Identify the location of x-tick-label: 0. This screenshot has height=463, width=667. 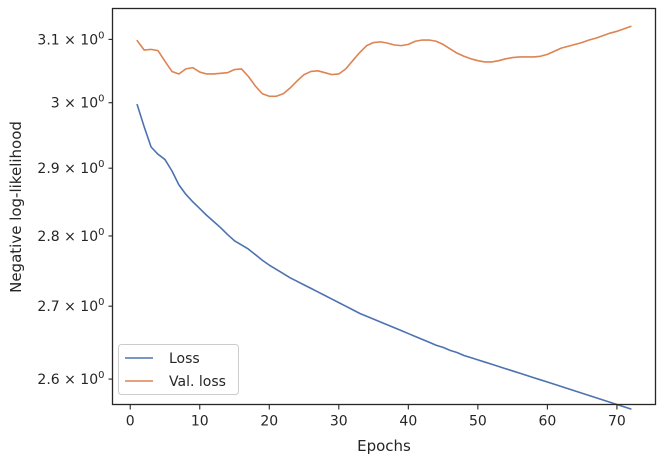
(130, 422).